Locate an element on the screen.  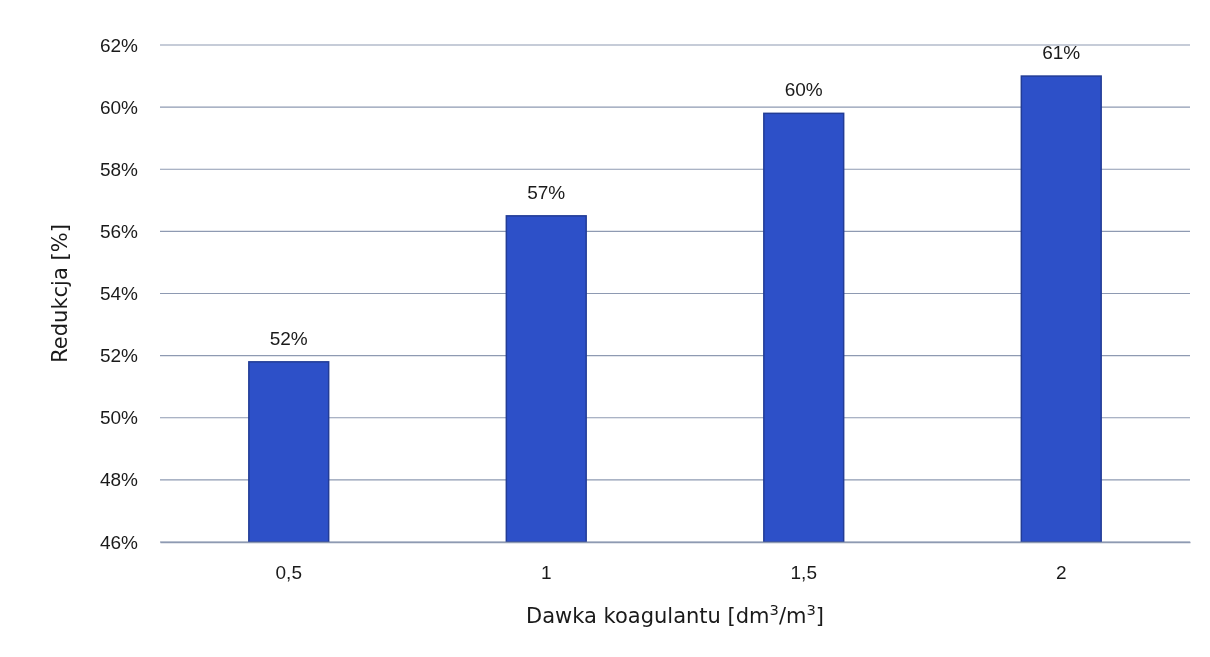
x-tick-label: 0,5 is located at coordinates (288, 573).